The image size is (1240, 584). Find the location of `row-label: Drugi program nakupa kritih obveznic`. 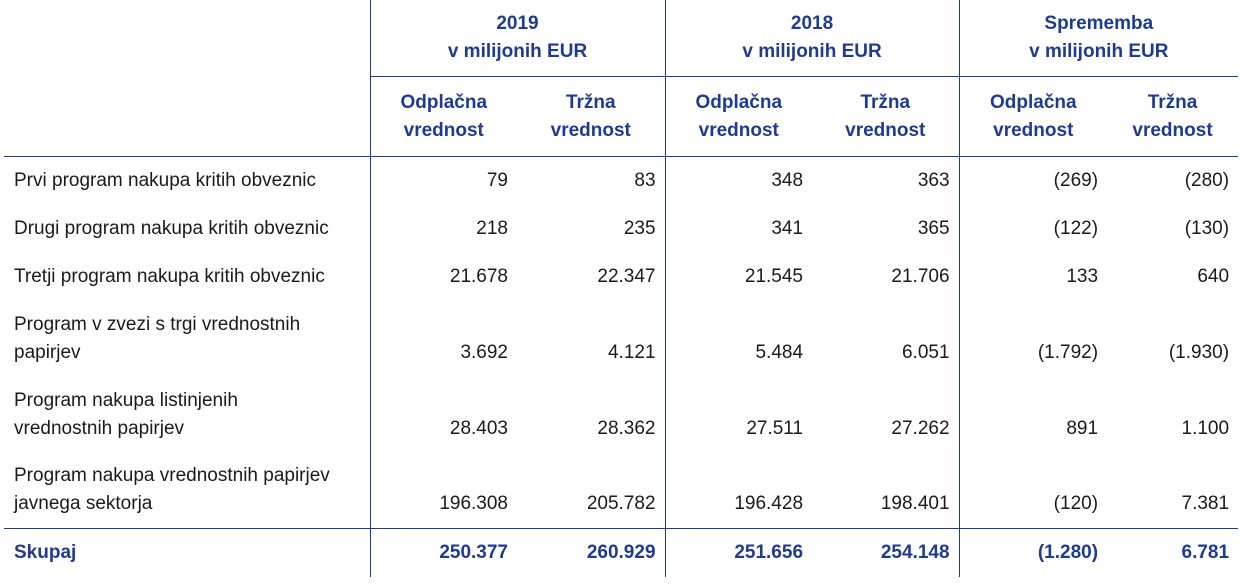

row-label: Drugi program nakupa kritih obveznic is located at coordinates (187, 229).